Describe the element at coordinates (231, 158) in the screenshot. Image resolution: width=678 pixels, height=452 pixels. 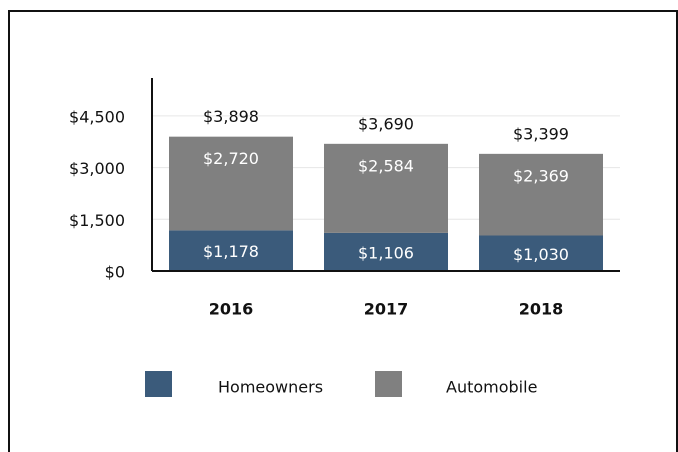
I see `value-label: $2,720` at that location.